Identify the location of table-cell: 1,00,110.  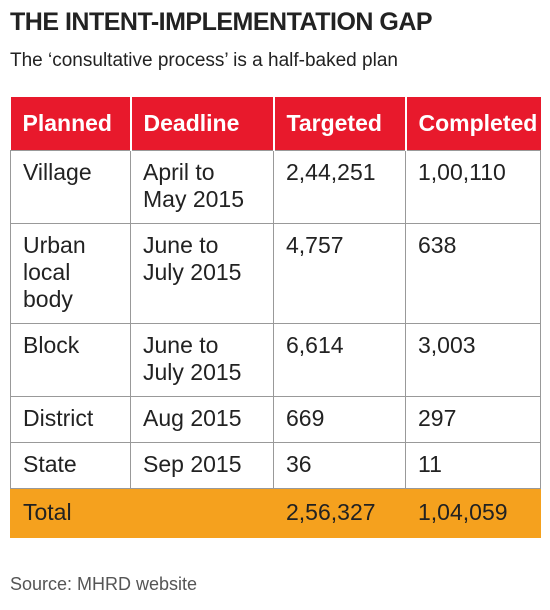
(473, 187).